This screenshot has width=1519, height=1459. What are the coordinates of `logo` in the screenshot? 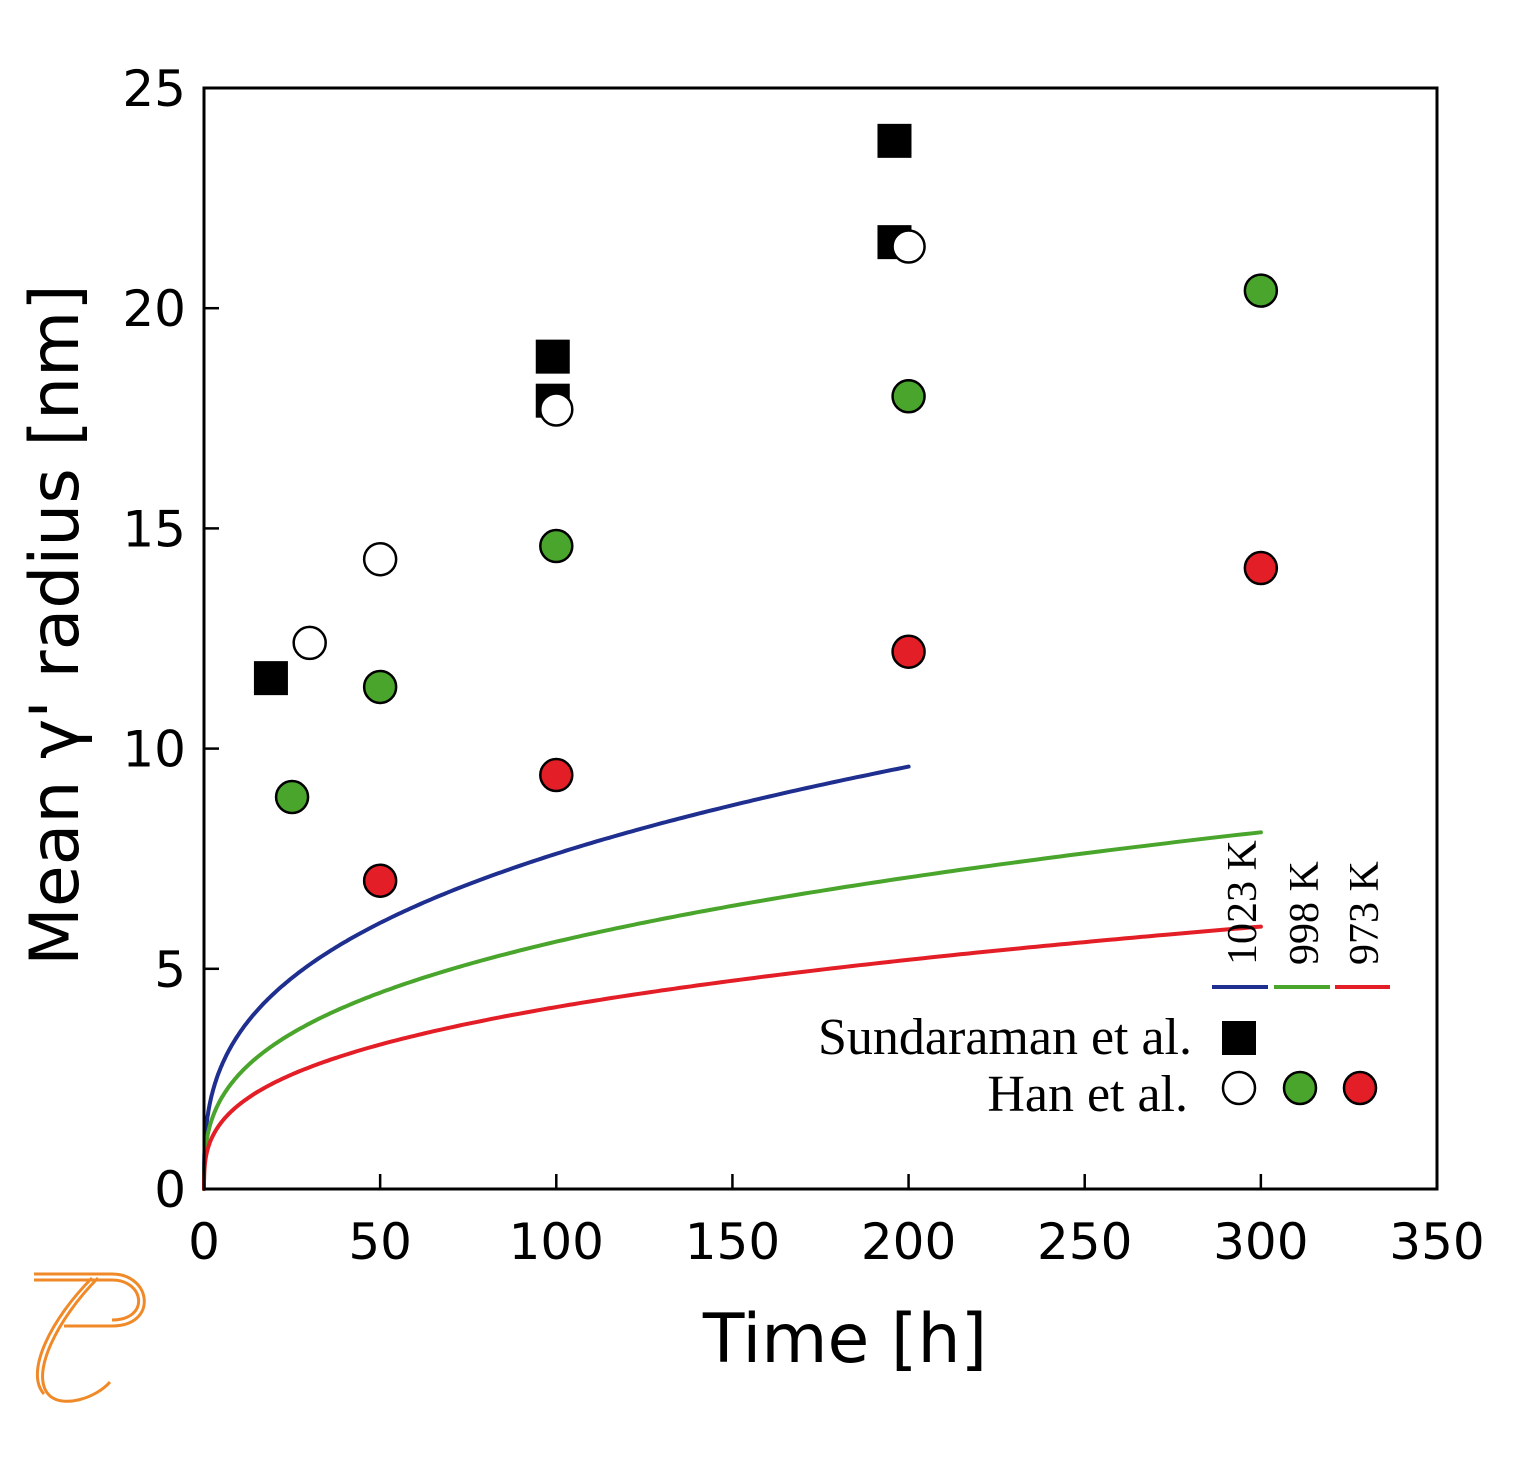 It's located at (90, 1337).